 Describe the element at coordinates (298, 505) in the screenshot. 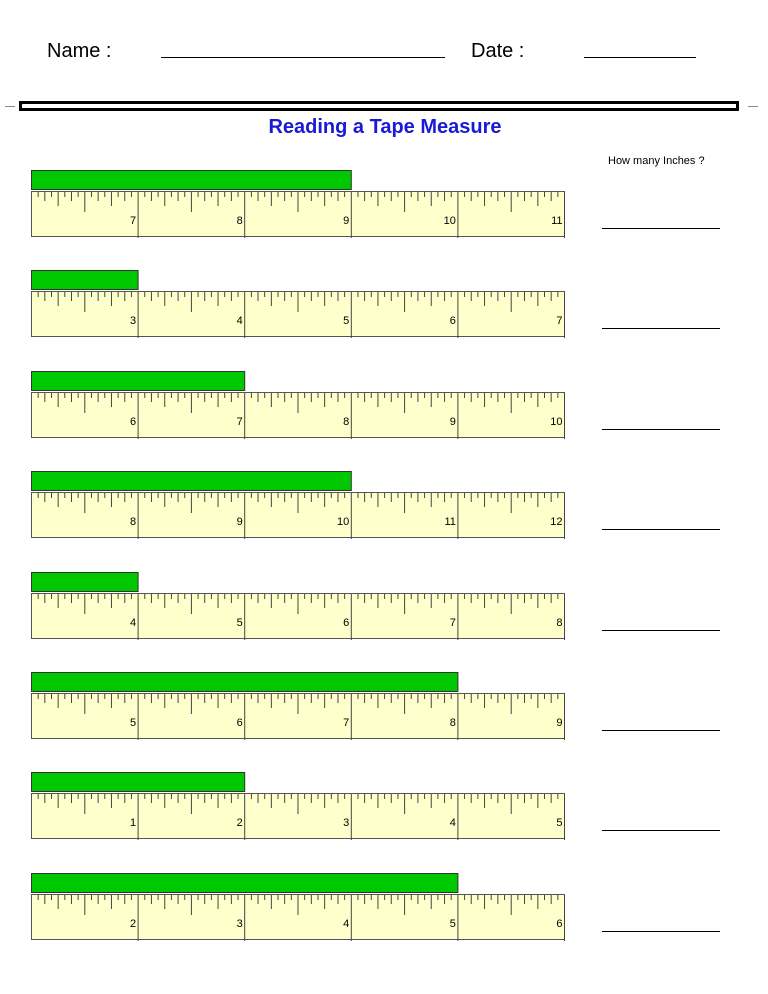

I see `tape-measure: 8 9 10 11 12` at that location.